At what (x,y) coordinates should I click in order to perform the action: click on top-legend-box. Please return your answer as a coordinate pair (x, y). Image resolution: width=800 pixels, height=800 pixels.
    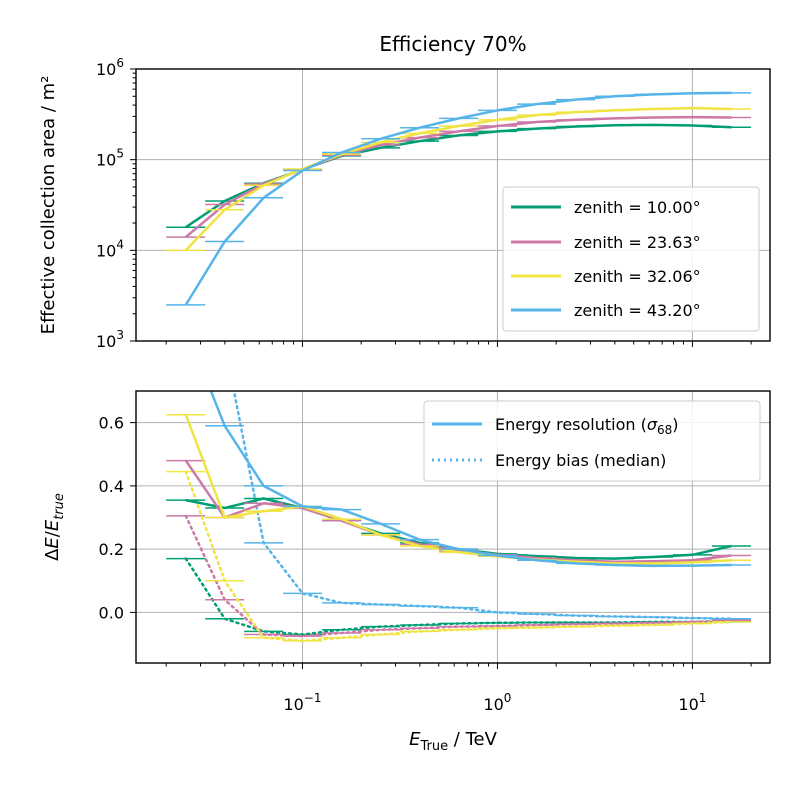
    Looking at the image, I should click on (631, 259).